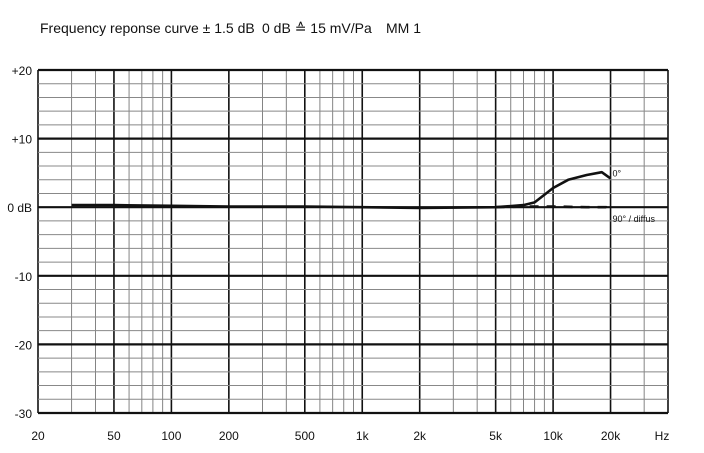  I want to click on x-tick-label: 50, so click(114, 436).